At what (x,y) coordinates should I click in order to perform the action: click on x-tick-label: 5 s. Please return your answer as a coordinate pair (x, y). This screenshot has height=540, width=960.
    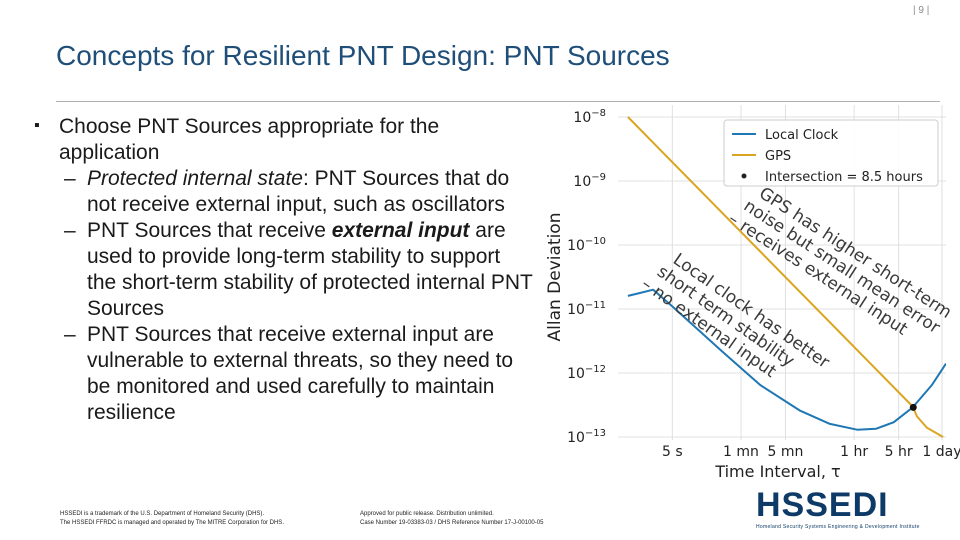
    Looking at the image, I should click on (672, 452).